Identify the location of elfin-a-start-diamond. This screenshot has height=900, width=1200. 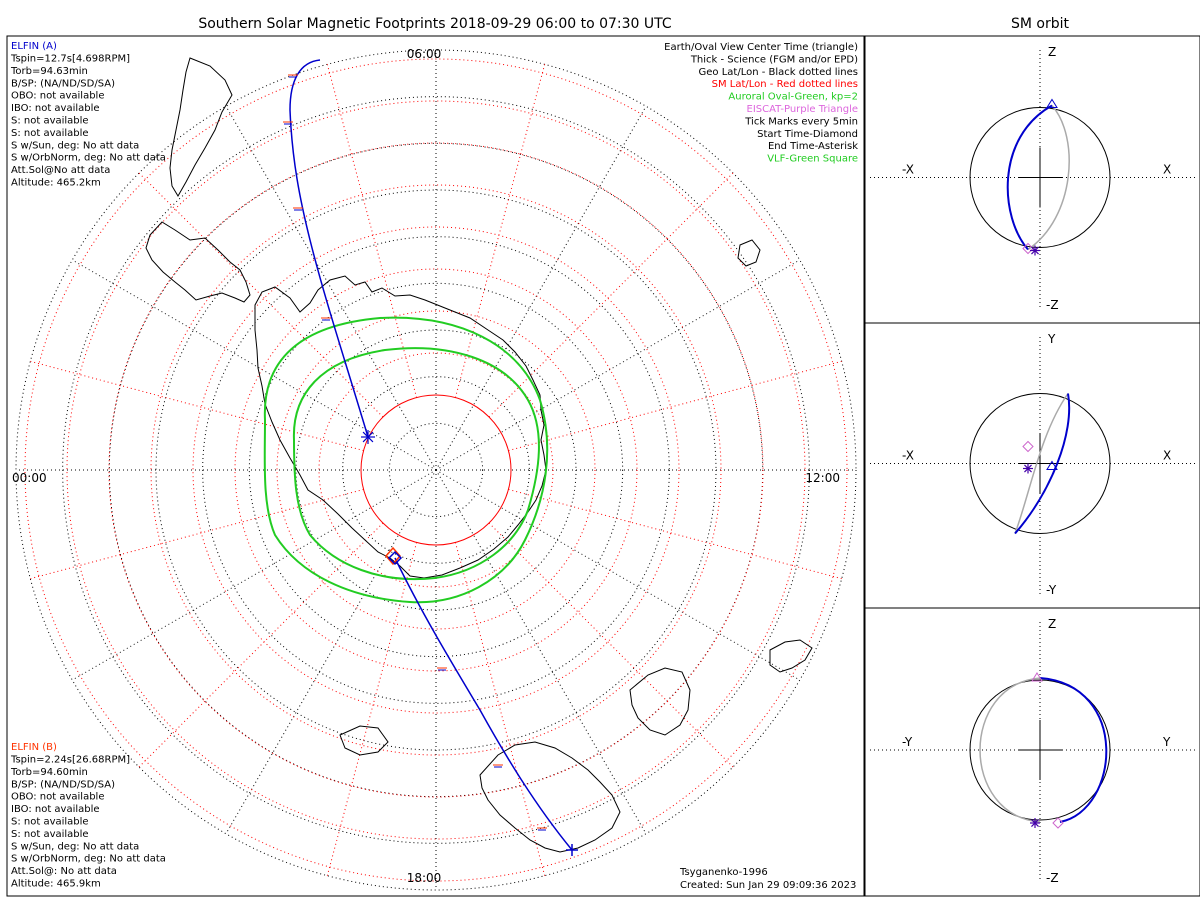
(395, 558).